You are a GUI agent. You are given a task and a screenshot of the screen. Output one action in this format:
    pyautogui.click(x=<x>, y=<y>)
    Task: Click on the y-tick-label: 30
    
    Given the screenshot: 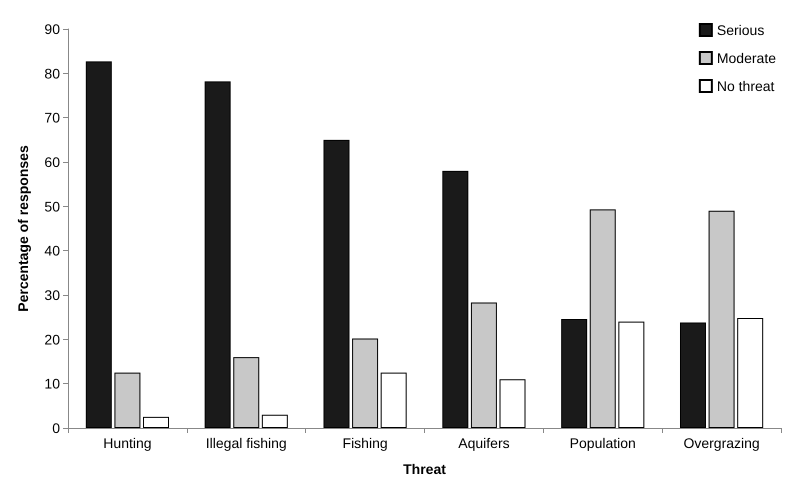 What is the action you would take?
    pyautogui.click(x=52, y=295)
    